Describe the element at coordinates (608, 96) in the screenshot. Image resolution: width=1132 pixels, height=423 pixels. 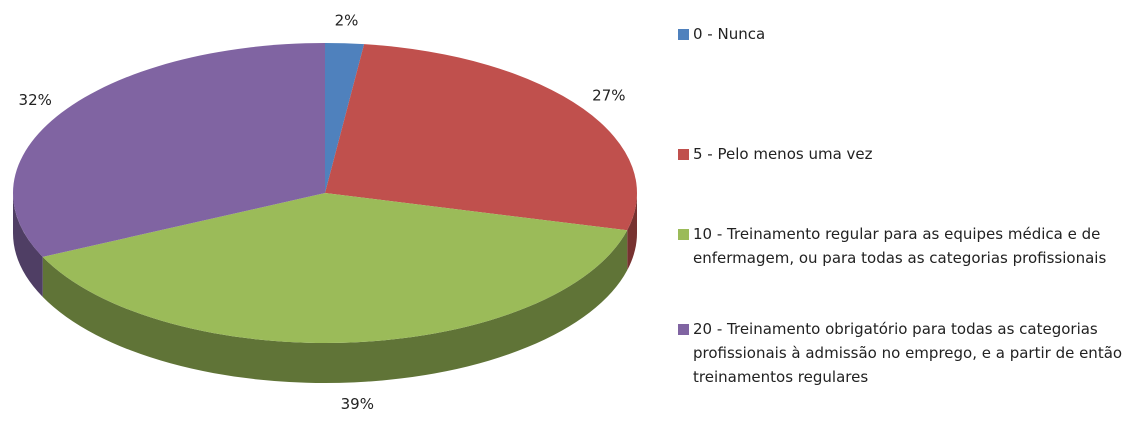
I see `data-label: 27%` at that location.